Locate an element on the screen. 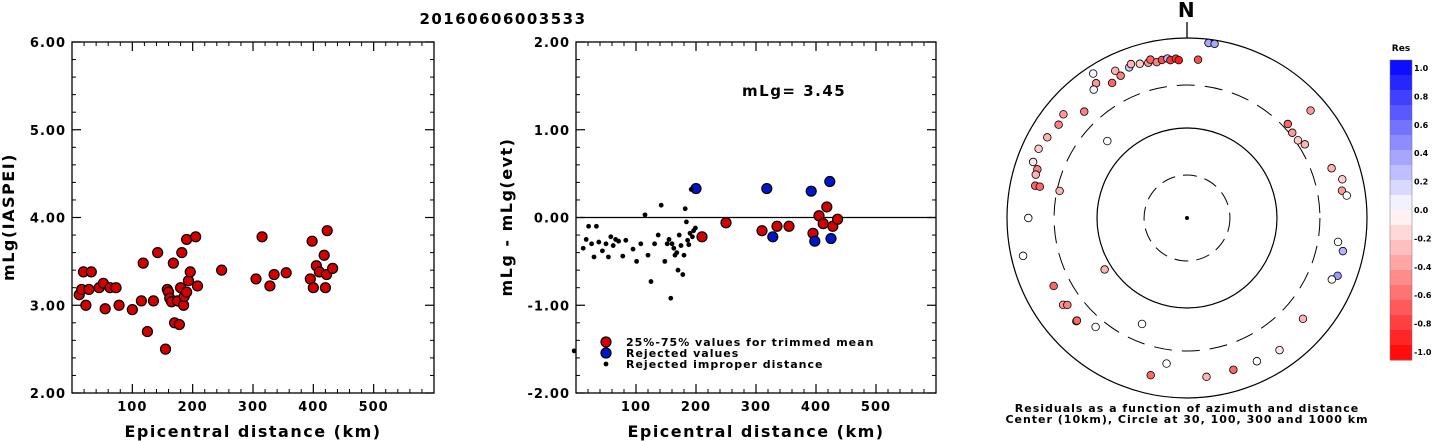 The height and width of the screenshot is (441, 1437). p1-xtick-label: 100 is located at coordinates (132, 407).